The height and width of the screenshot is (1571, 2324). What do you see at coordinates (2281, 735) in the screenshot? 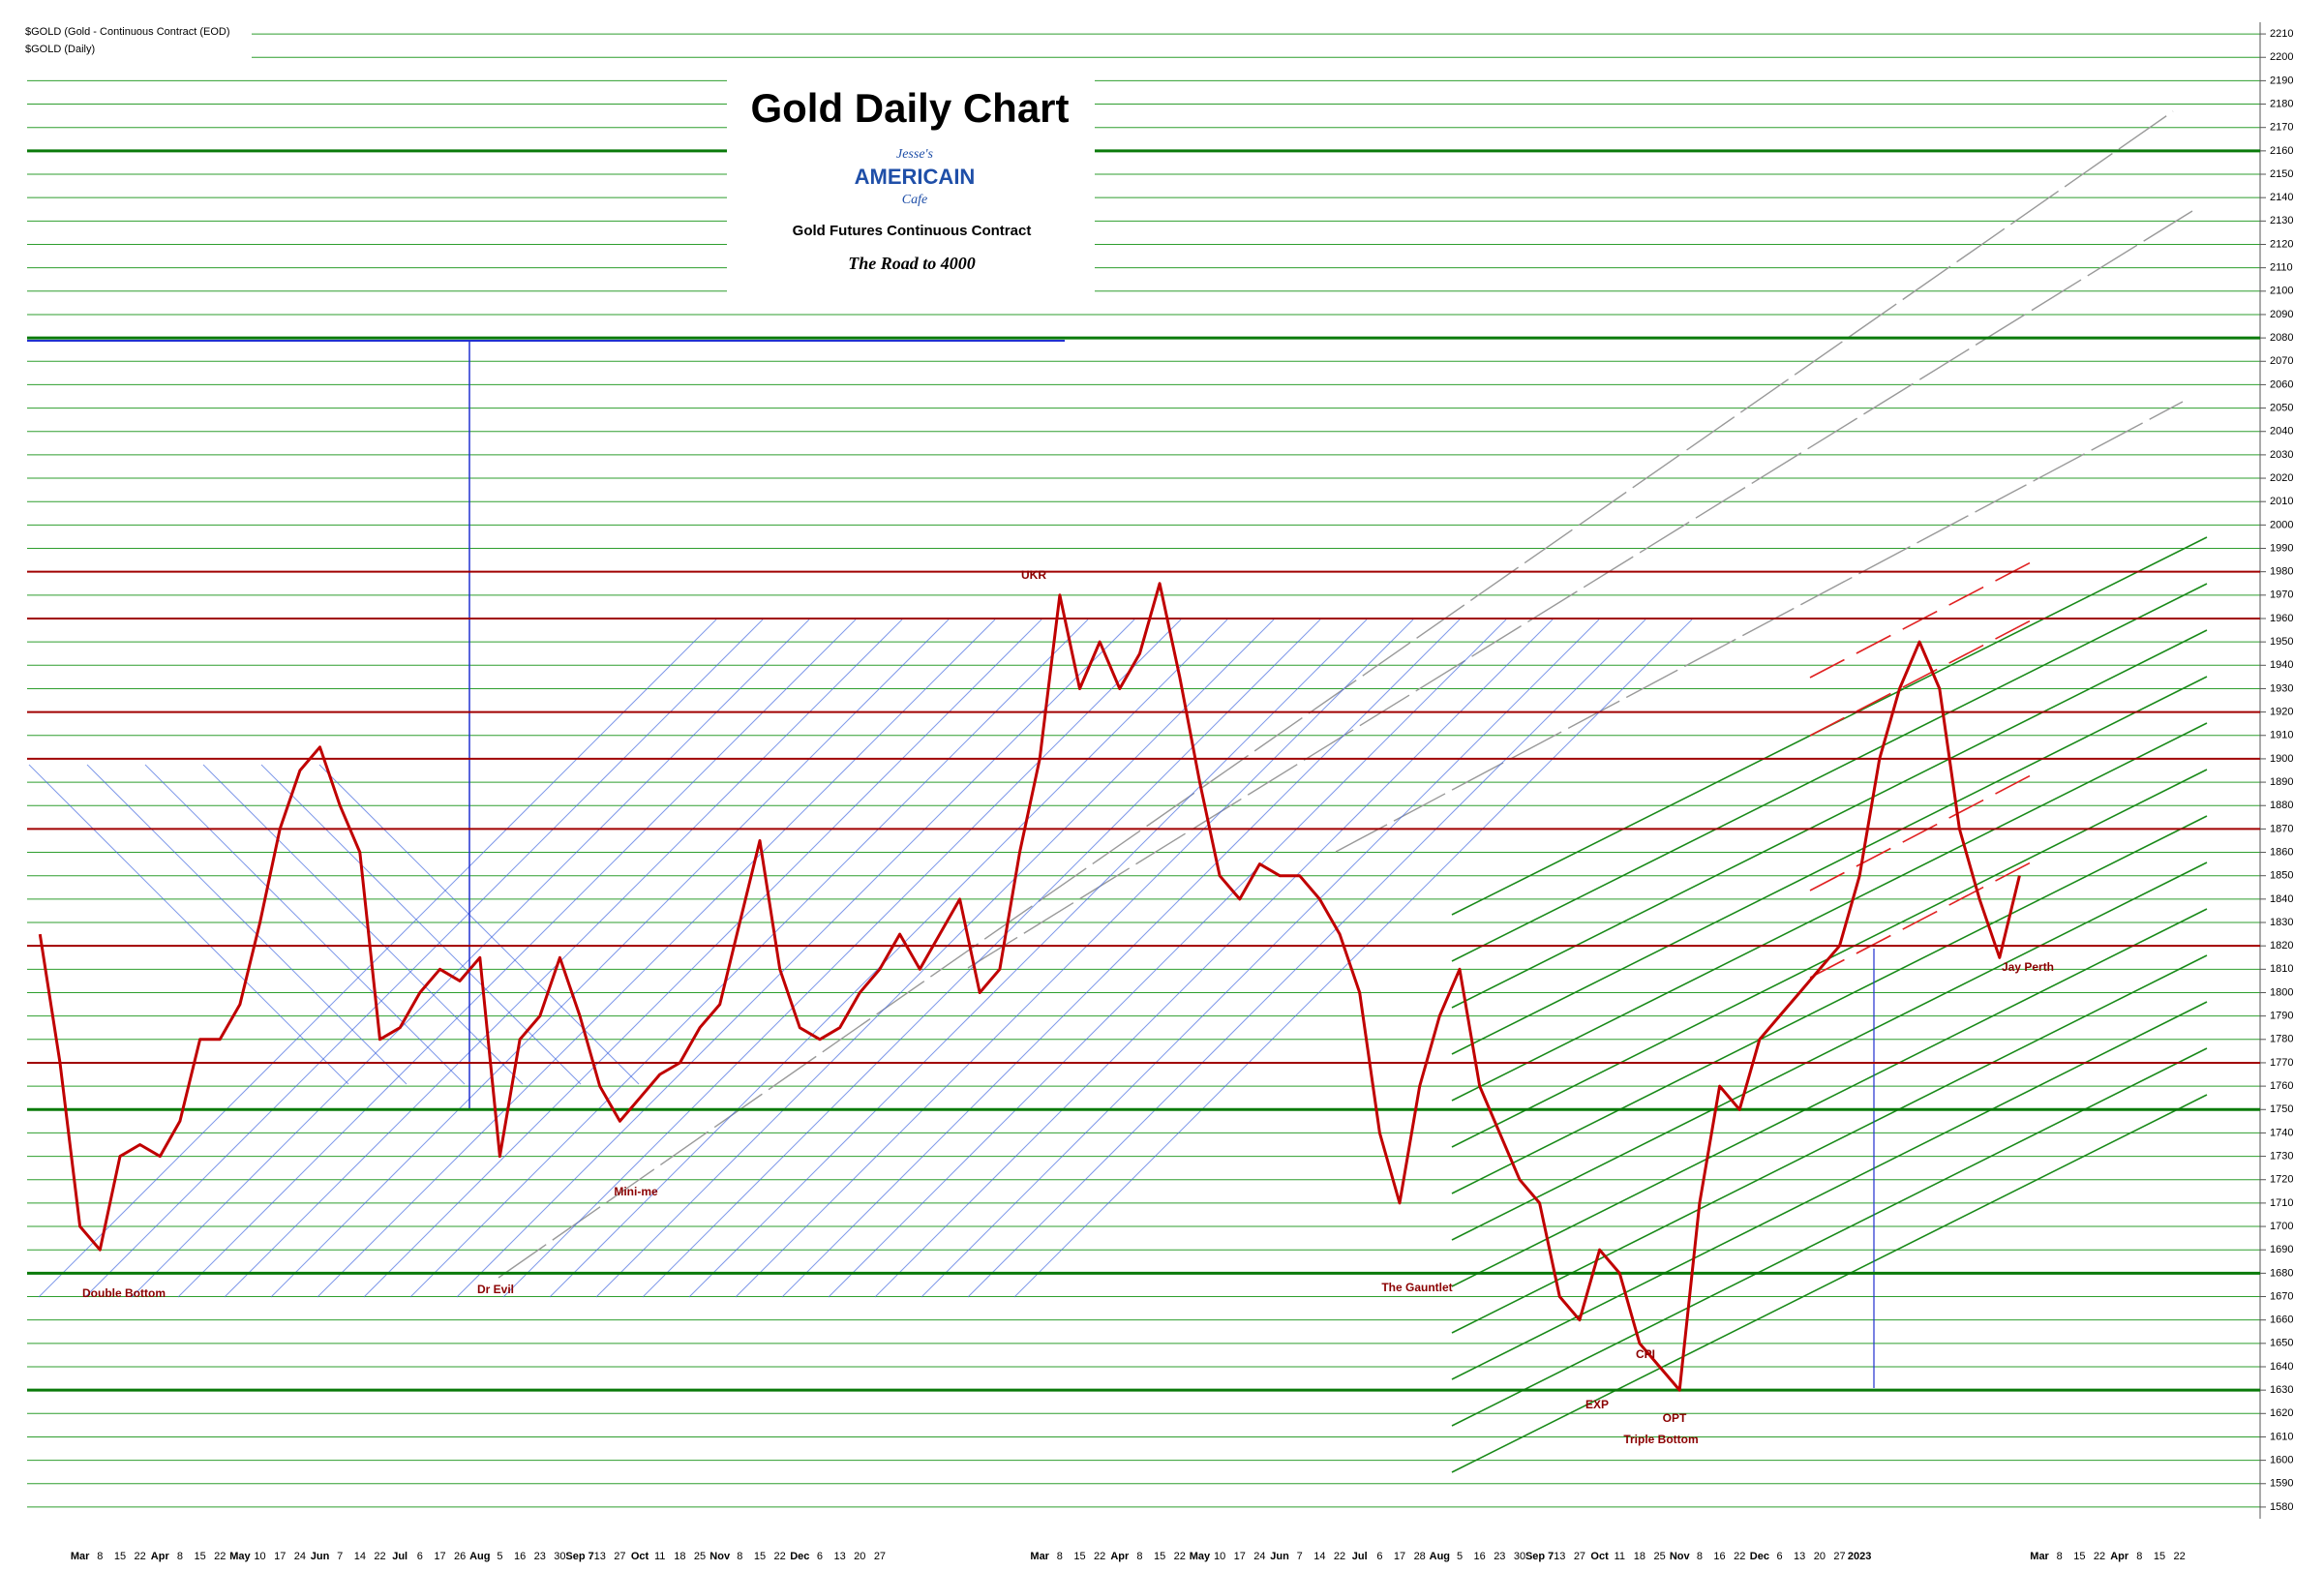
I see `y-tick-label: 1910` at bounding box center [2281, 735].